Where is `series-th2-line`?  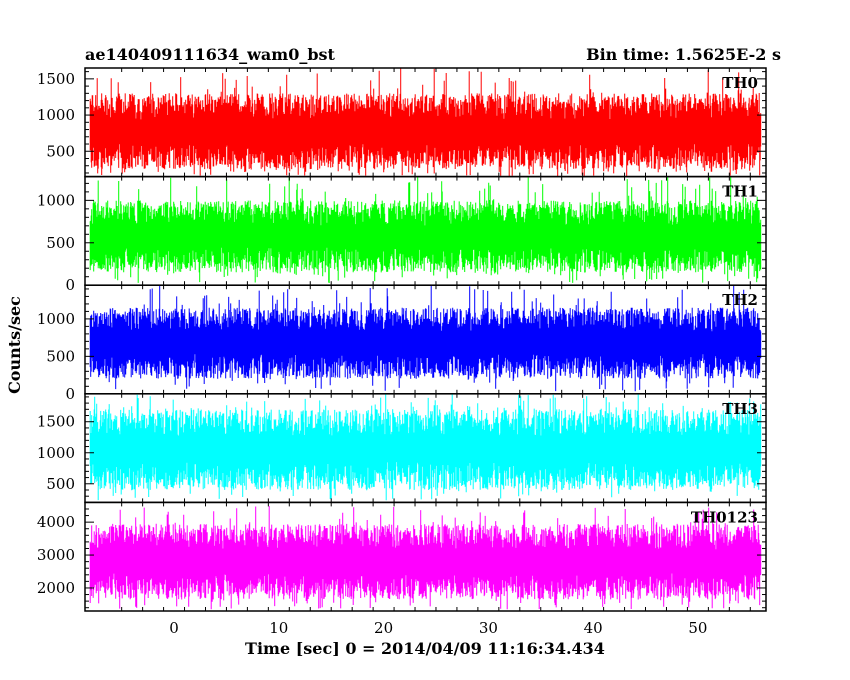 series-th2-line is located at coordinates (425, 338).